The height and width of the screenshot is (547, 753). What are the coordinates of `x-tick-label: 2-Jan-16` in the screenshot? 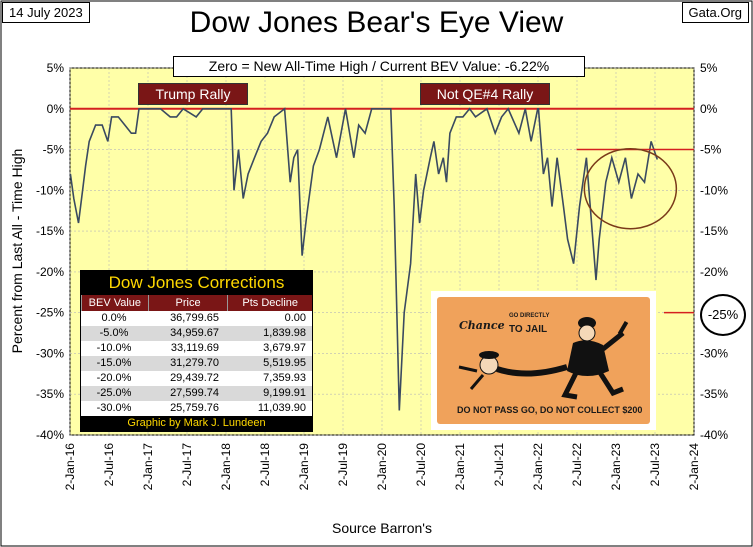 It's located at (70, 467).